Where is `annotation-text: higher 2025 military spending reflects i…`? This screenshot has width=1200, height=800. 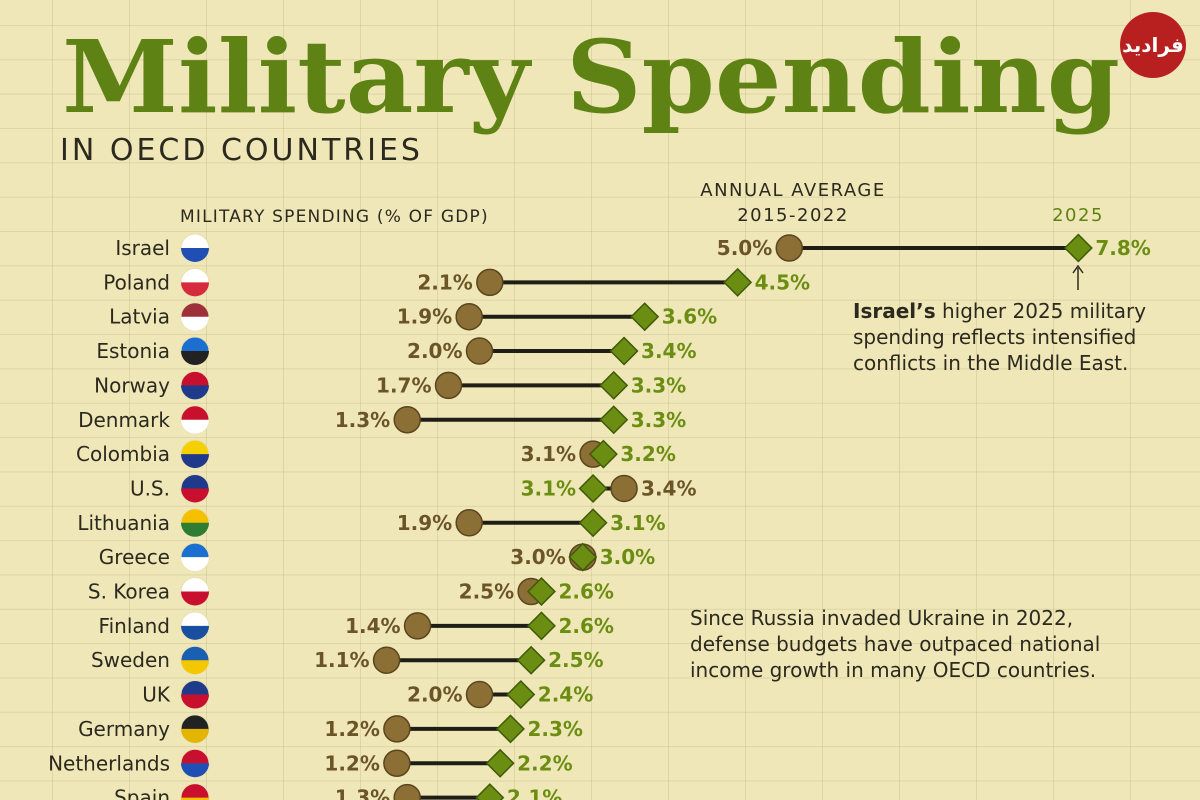
annotation-text: higher 2025 military spending reflects i… is located at coordinates (1000, 337).